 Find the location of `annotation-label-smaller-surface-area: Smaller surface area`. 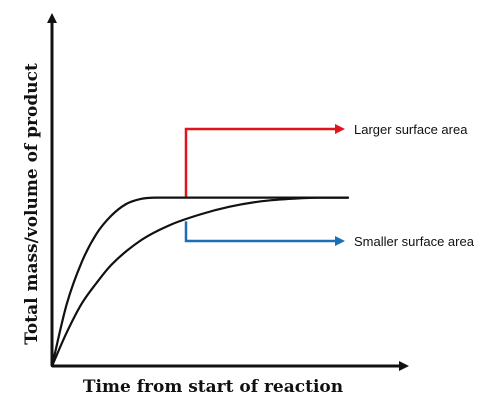

annotation-label-smaller-surface-area: Smaller surface area is located at coordinates (414, 241).